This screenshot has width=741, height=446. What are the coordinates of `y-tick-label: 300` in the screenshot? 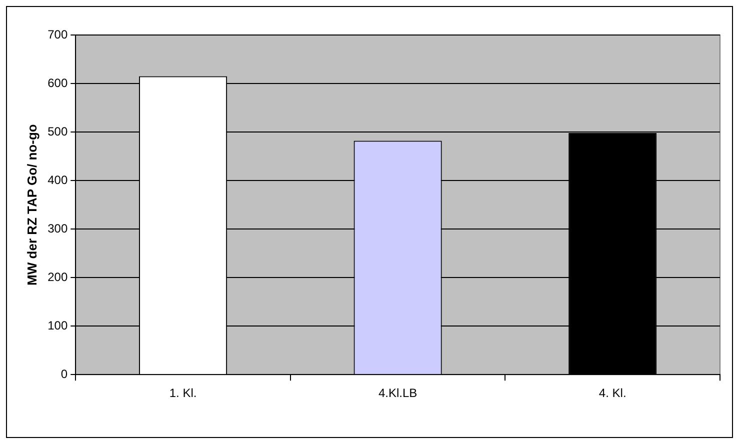 It's located at (58, 228).